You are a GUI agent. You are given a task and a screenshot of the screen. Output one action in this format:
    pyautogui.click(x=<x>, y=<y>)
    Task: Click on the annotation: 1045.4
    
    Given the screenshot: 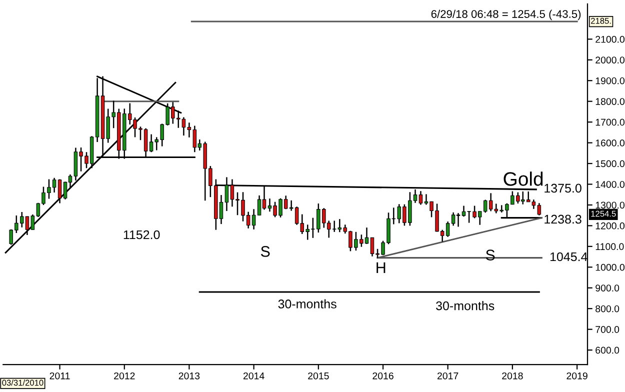 What is the action you would take?
    pyautogui.click(x=569, y=257)
    